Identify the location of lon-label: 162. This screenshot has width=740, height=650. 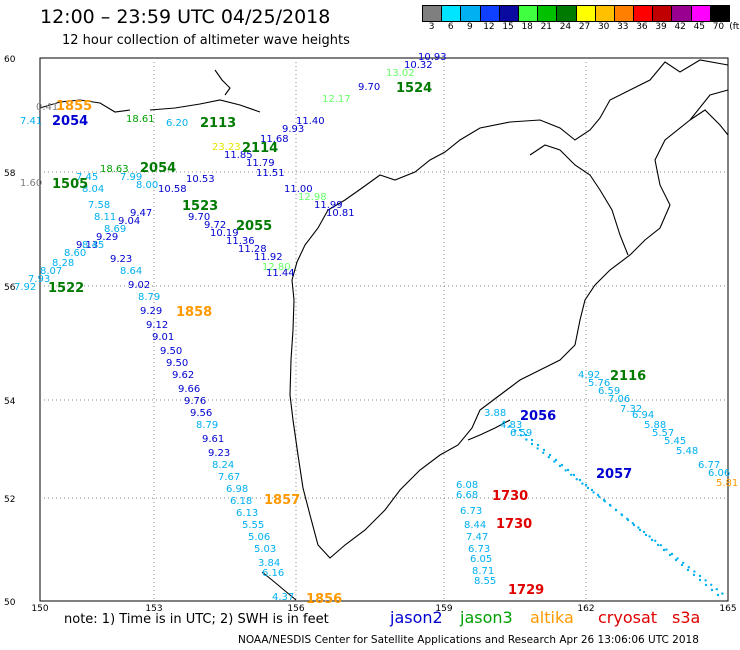
(585, 609).